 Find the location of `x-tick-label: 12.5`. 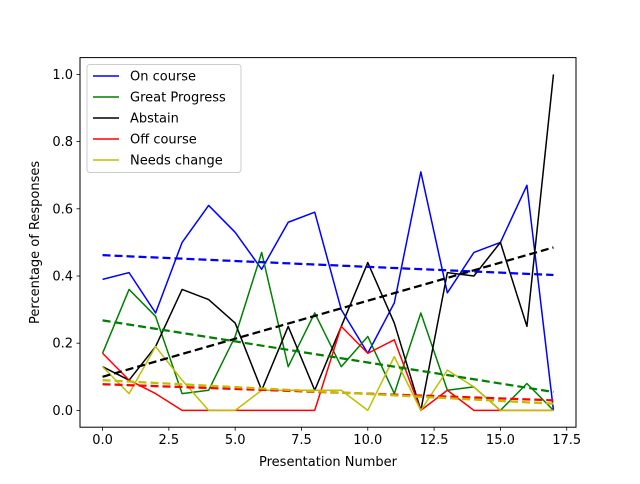

x-tick-label: 12.5 is located at coordinates (434, 440).